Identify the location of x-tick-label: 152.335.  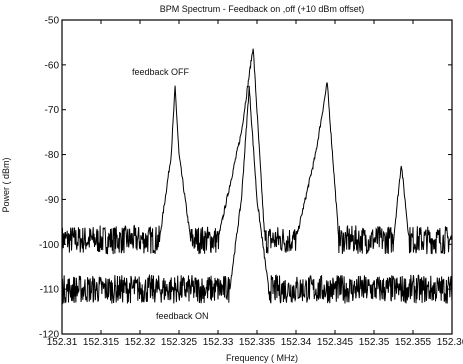
(257, 342).